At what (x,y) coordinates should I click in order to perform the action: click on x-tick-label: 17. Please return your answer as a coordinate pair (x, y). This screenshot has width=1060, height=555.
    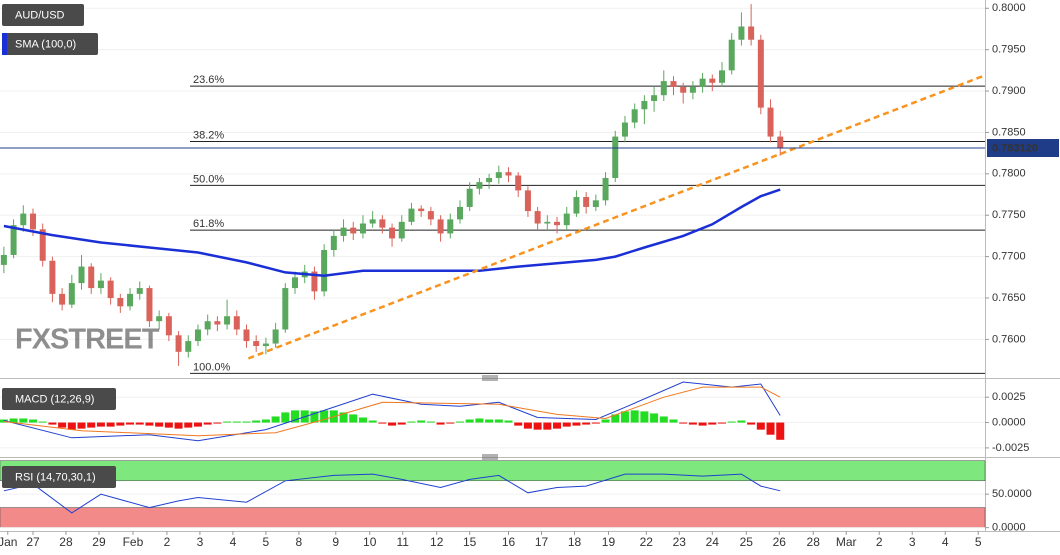
    Looking at the image, I should click on (542, 542).